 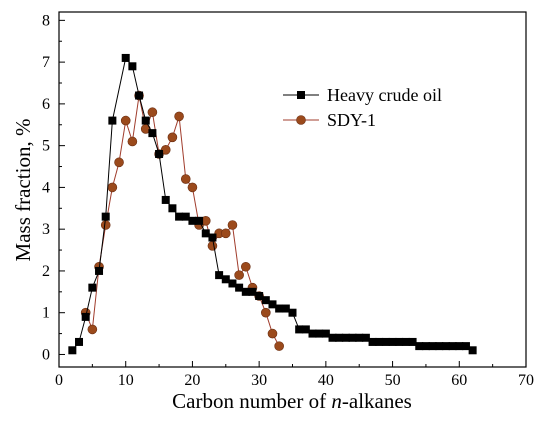 I want to click on x-tick-label: 30, so click(x=259, y=380).